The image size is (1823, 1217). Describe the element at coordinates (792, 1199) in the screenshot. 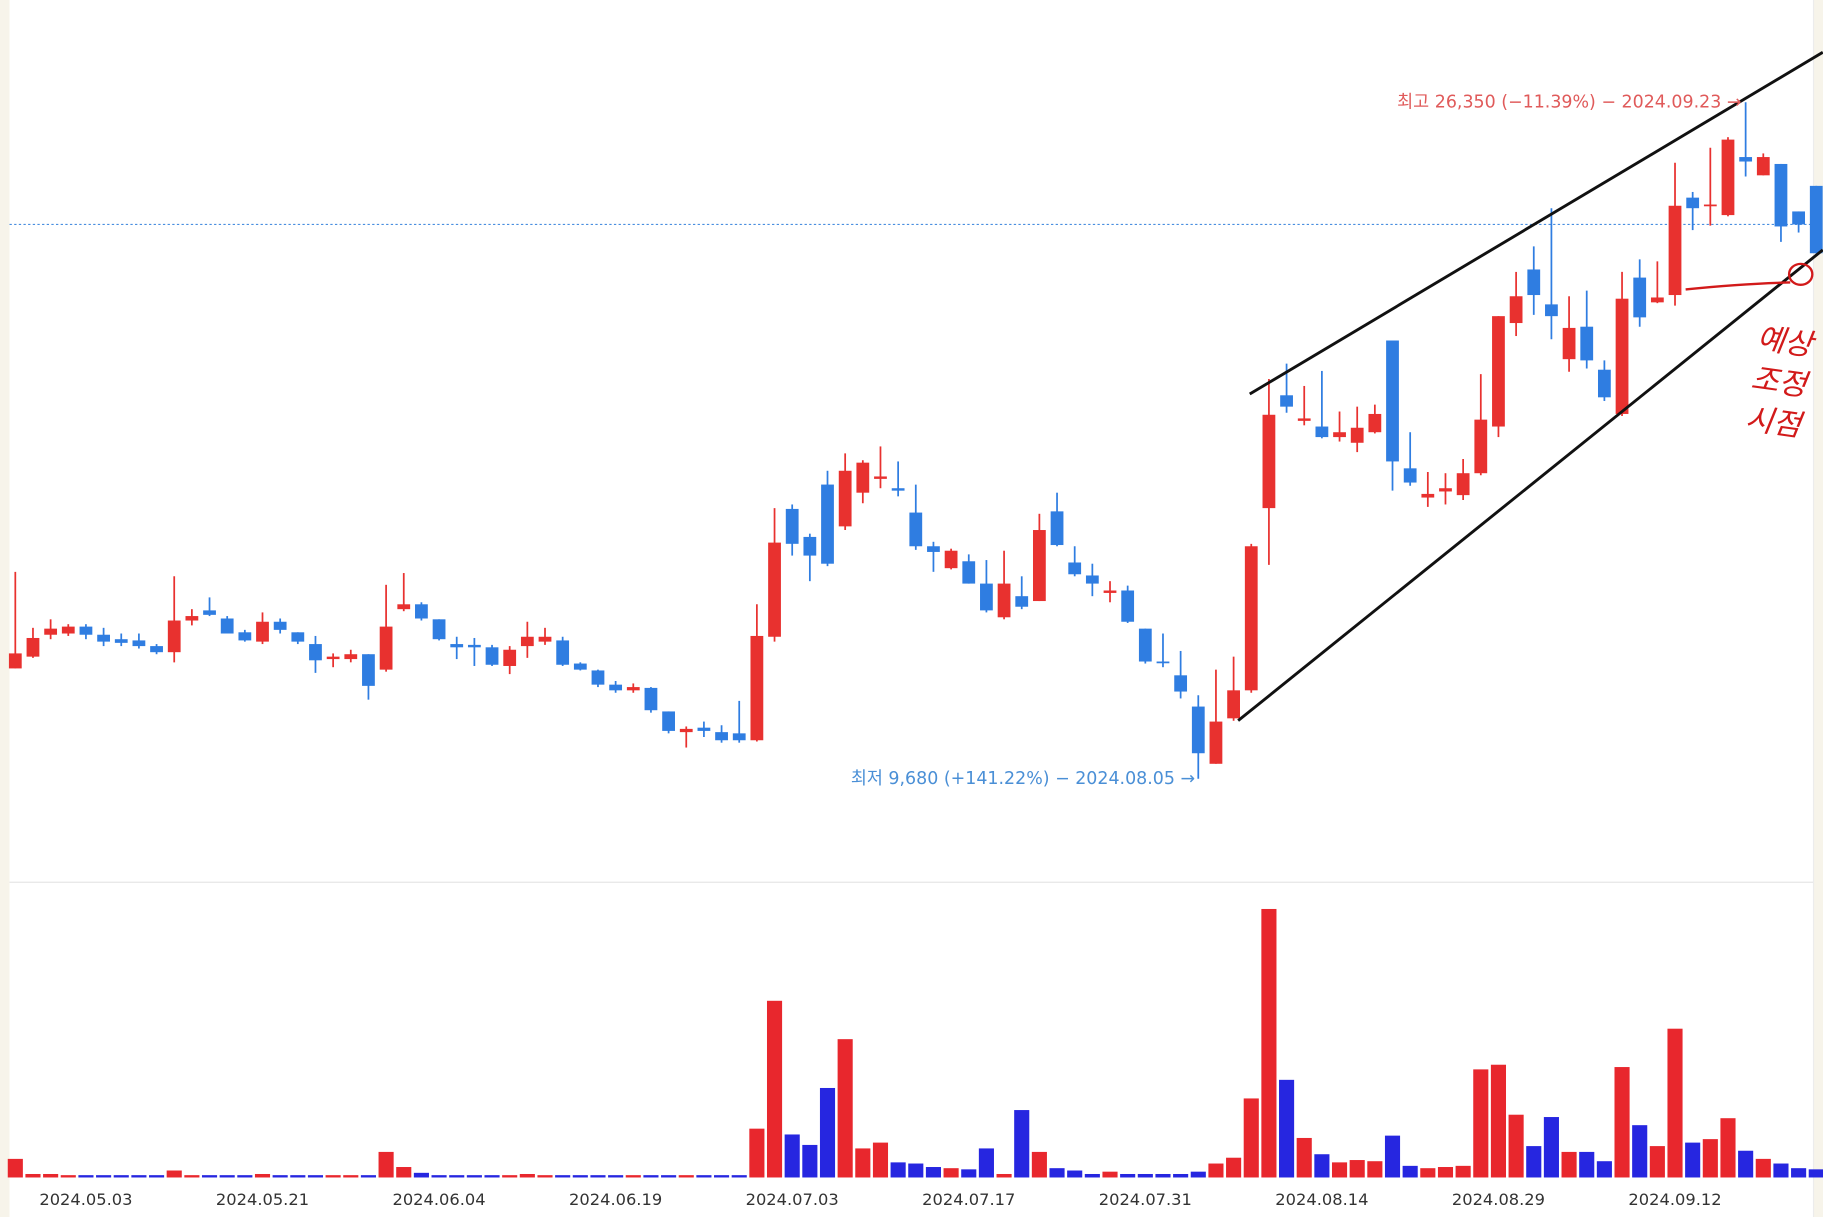

I see `x-tick-label: 2024.07.03` at that location.